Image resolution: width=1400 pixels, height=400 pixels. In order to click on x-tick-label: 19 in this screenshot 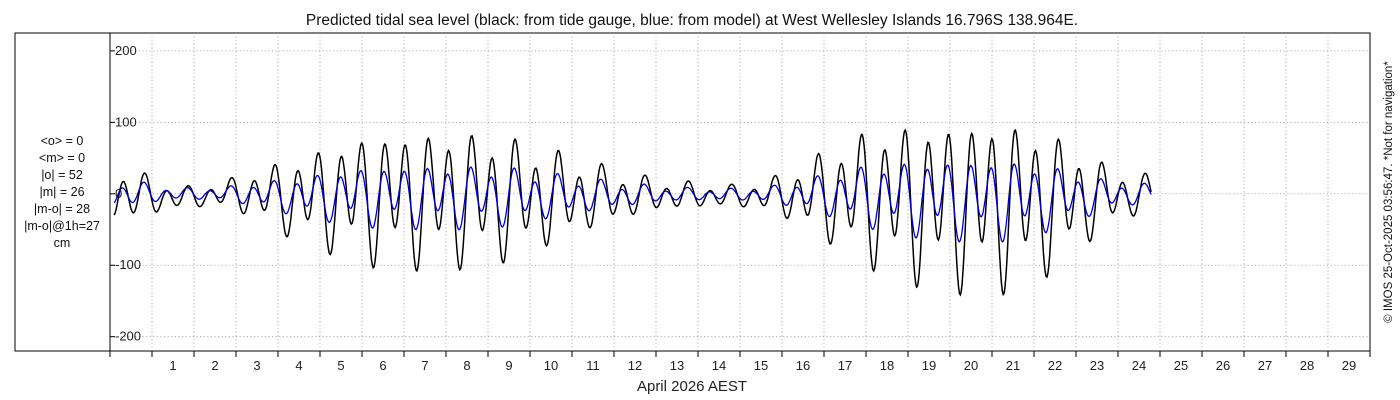, I will do `click(929, 365)`.